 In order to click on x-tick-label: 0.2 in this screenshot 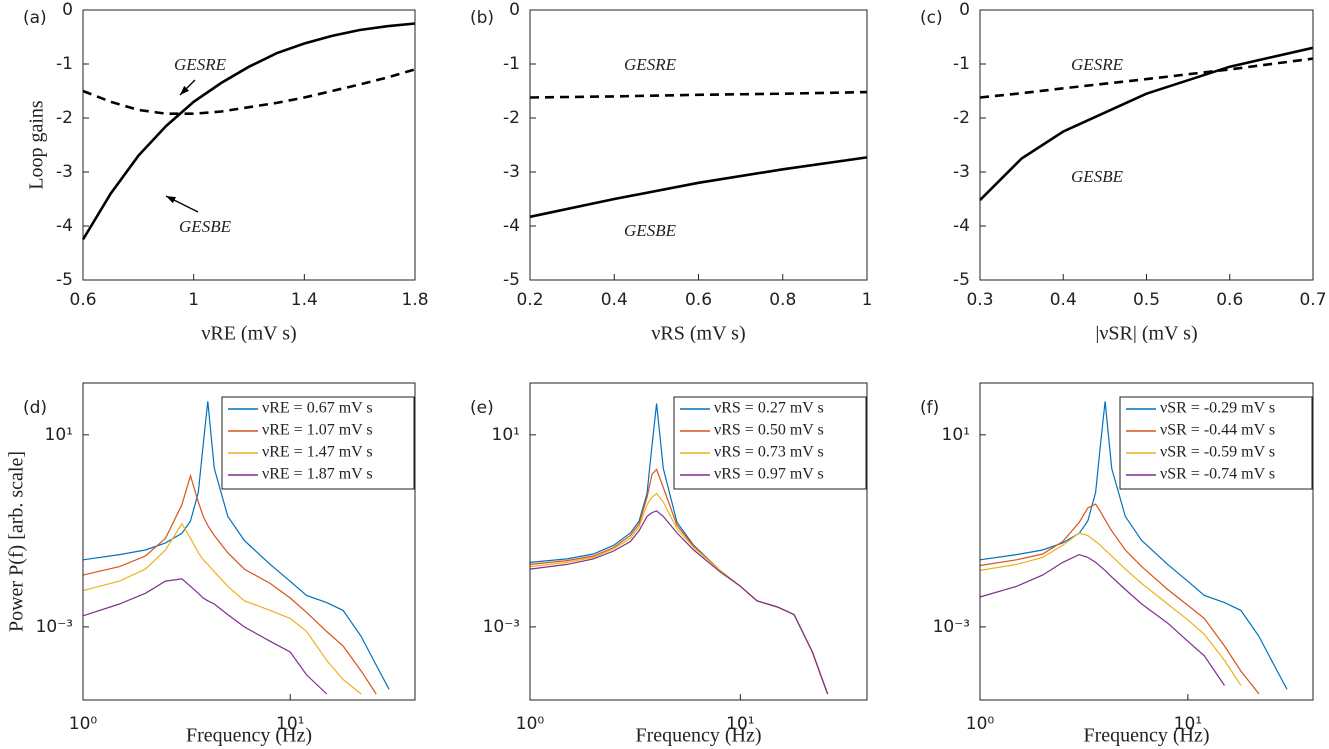, I will do `click(529, 300)`.